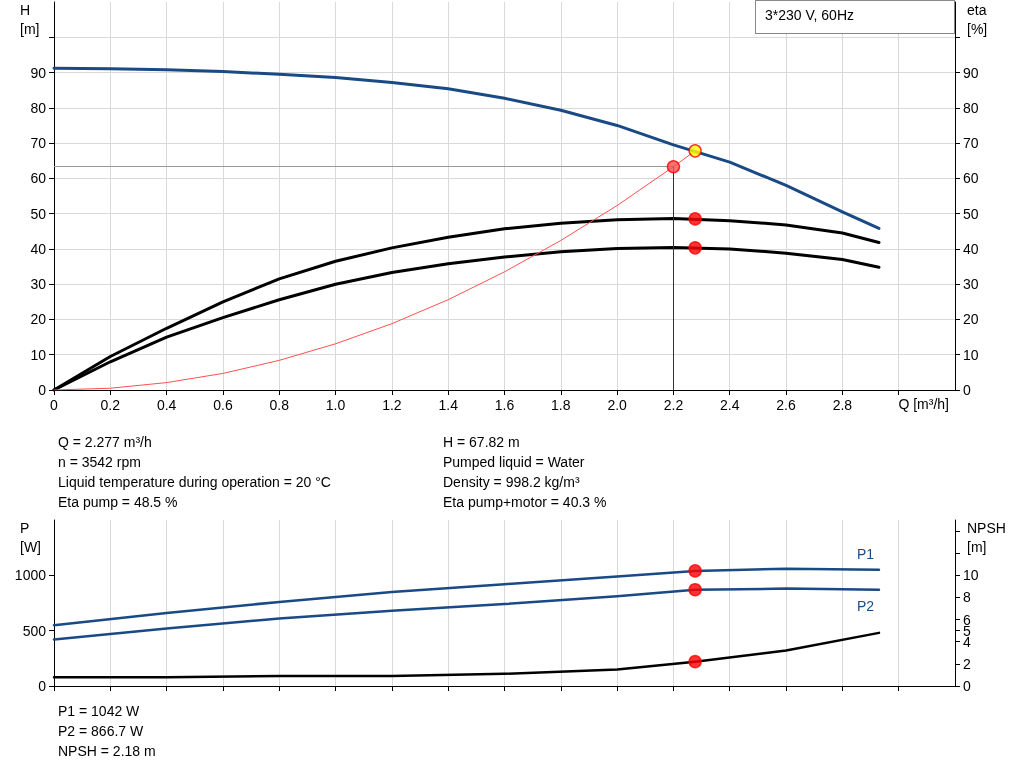  What do you see at coordinates (865, 553) in the screenshot?
I see `series-label: P1` at bounding box center [865, 553].